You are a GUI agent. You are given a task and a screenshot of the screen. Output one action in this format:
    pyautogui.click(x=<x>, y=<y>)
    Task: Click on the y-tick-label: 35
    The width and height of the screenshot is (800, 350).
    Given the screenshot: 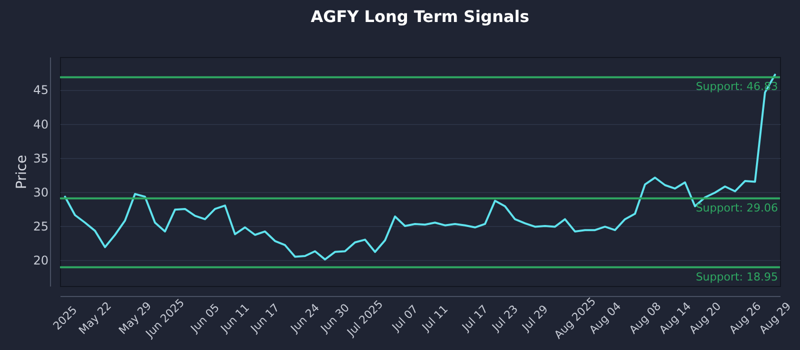 What is the action you would take?
    pyautogui.click(x=40, y=158)
    